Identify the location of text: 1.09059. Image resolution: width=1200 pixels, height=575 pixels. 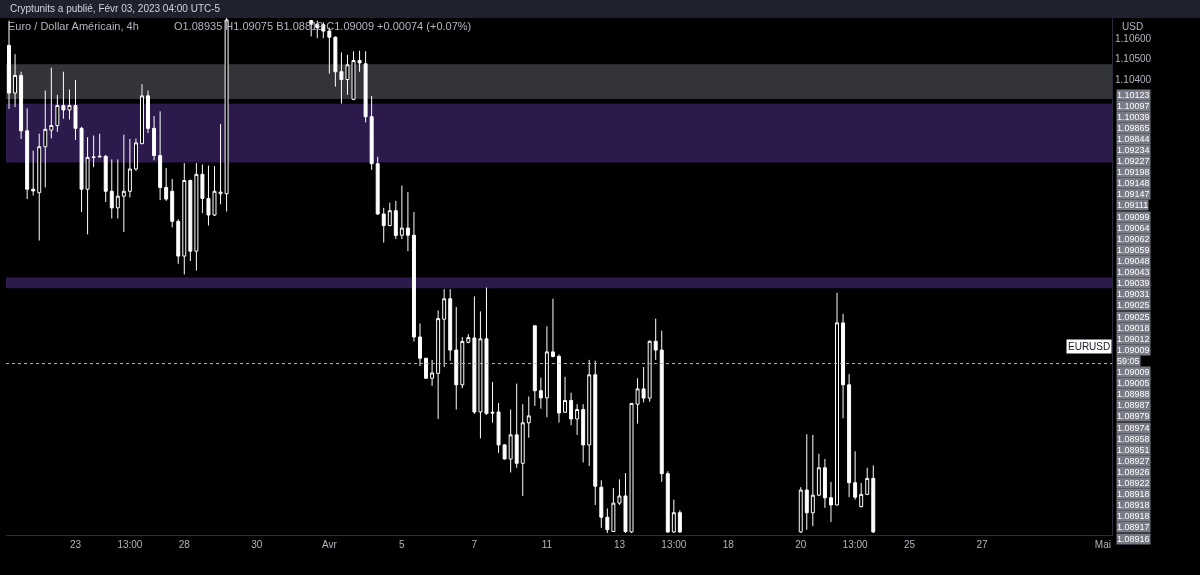
(1133, 250).